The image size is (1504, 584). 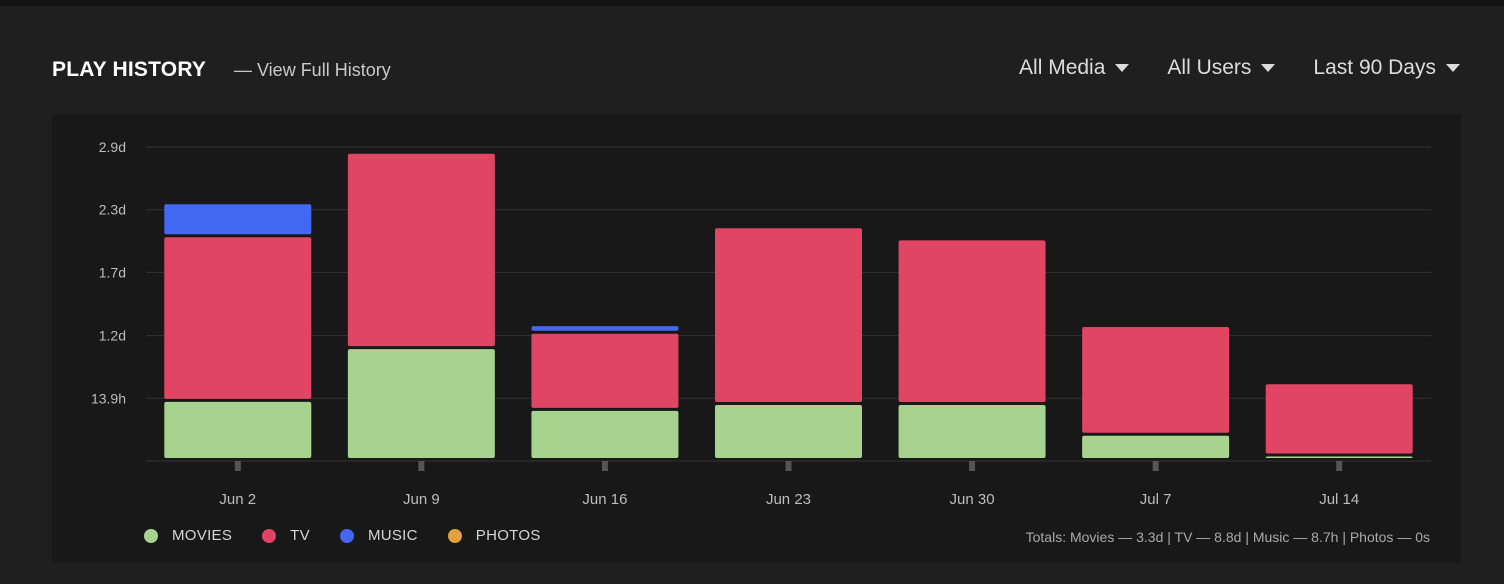 I want to click on legend-item-movies: MOVIES, so click(x=188, y=535).